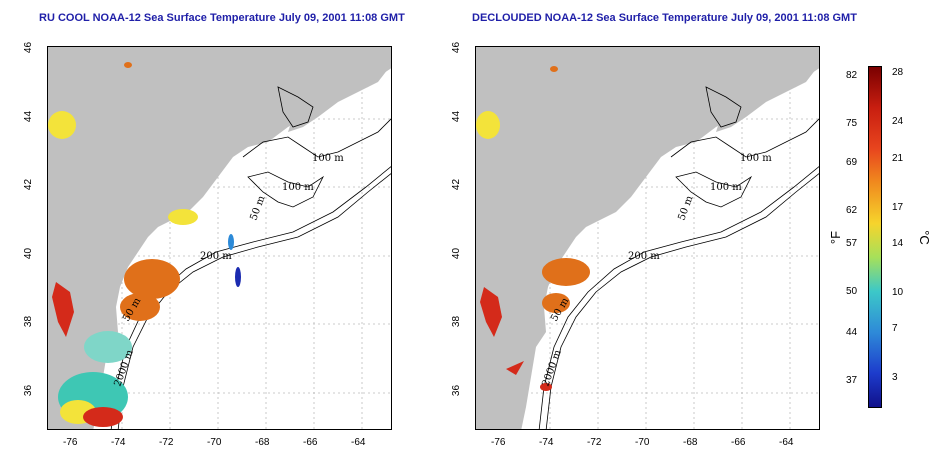  Describe the element at coordinates (898, 121) in the screenshot. I see `c-tick: 24` at that location.